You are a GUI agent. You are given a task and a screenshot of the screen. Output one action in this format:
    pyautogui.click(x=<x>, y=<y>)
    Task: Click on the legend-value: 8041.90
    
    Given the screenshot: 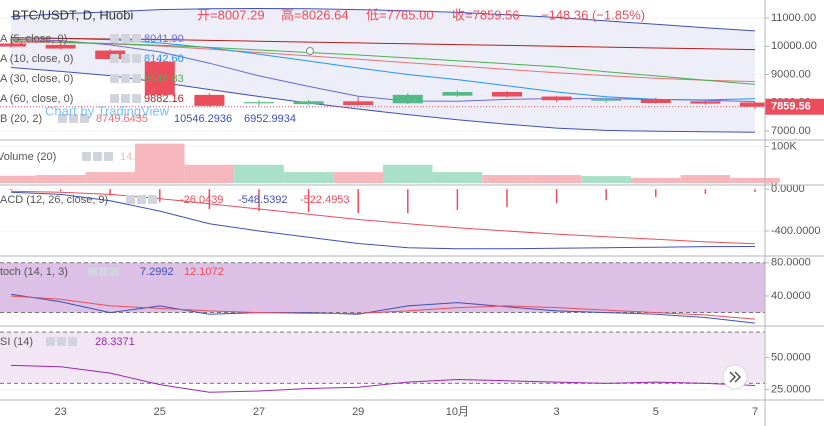 What is the action you would take?
    pyautogui.click(x=164, y=39)
    